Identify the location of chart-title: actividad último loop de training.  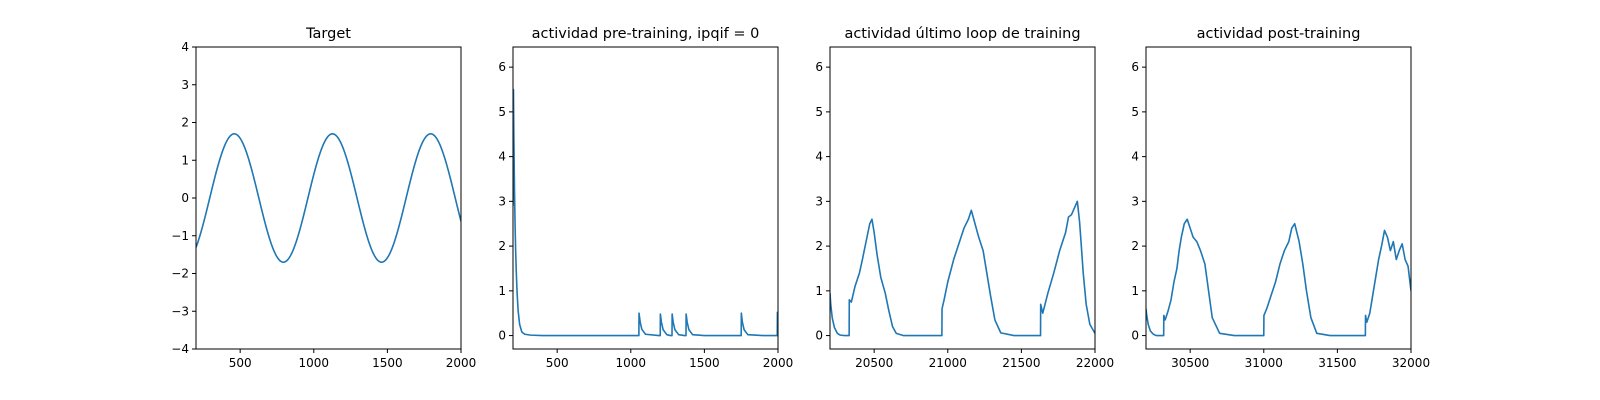
(962, 34).